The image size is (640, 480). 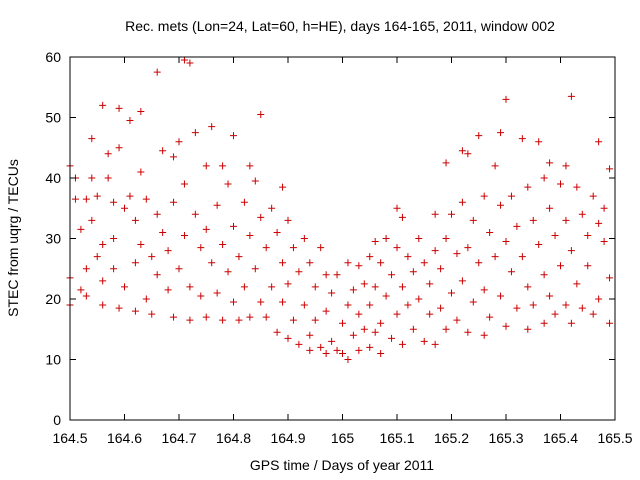 What do you see at coordinates (53, 299) in the screenshot?
I see `y-tick-label: 20` at bounding box center [53, 299].